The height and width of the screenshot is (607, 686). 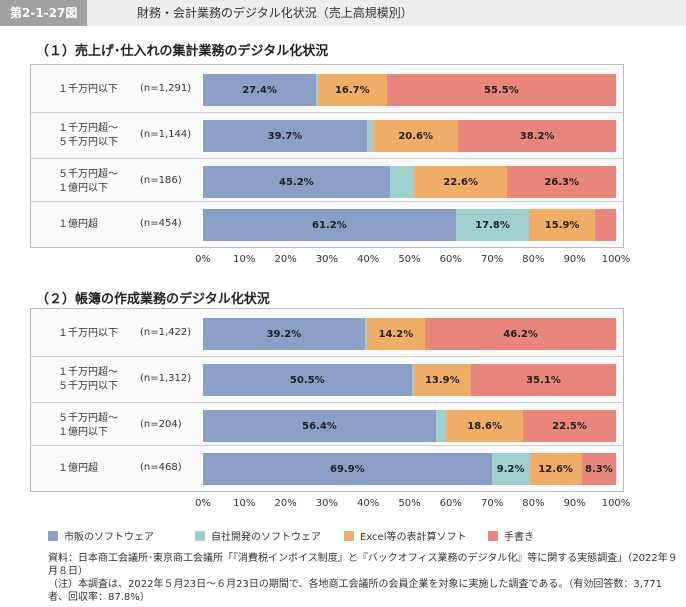 I want to click on legend-label: Excel等の表計算ソフト, so click(x=413, y=537).